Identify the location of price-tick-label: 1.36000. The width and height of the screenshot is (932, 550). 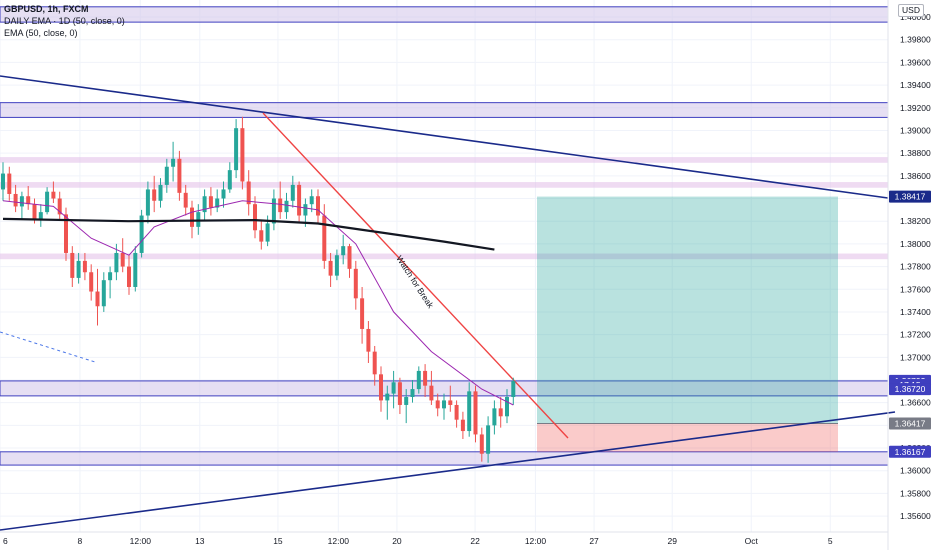
(915, 471).